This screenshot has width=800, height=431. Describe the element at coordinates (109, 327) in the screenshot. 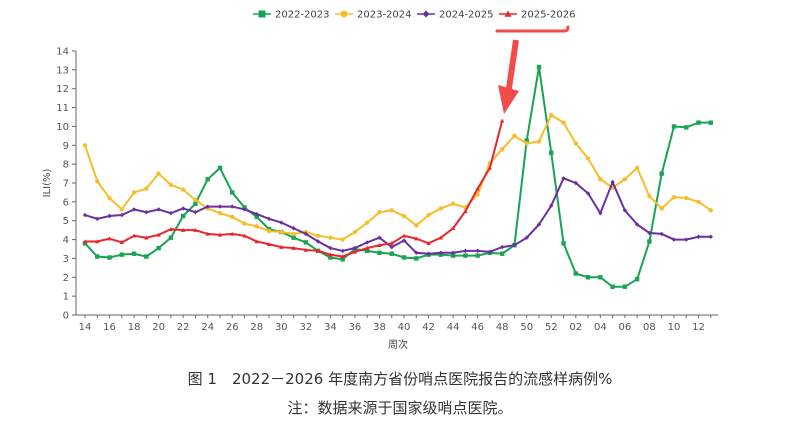

I see `x-tick-label: 16` at that location.